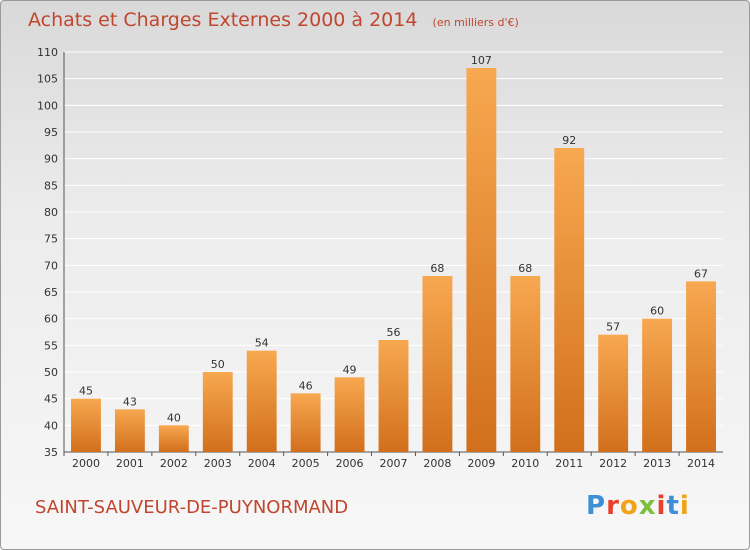 This screenshot has width=750, height=550. Describe the element at coordinates (86, 463) in the screenshot. I see `x-tick-label: 2000` at that location.